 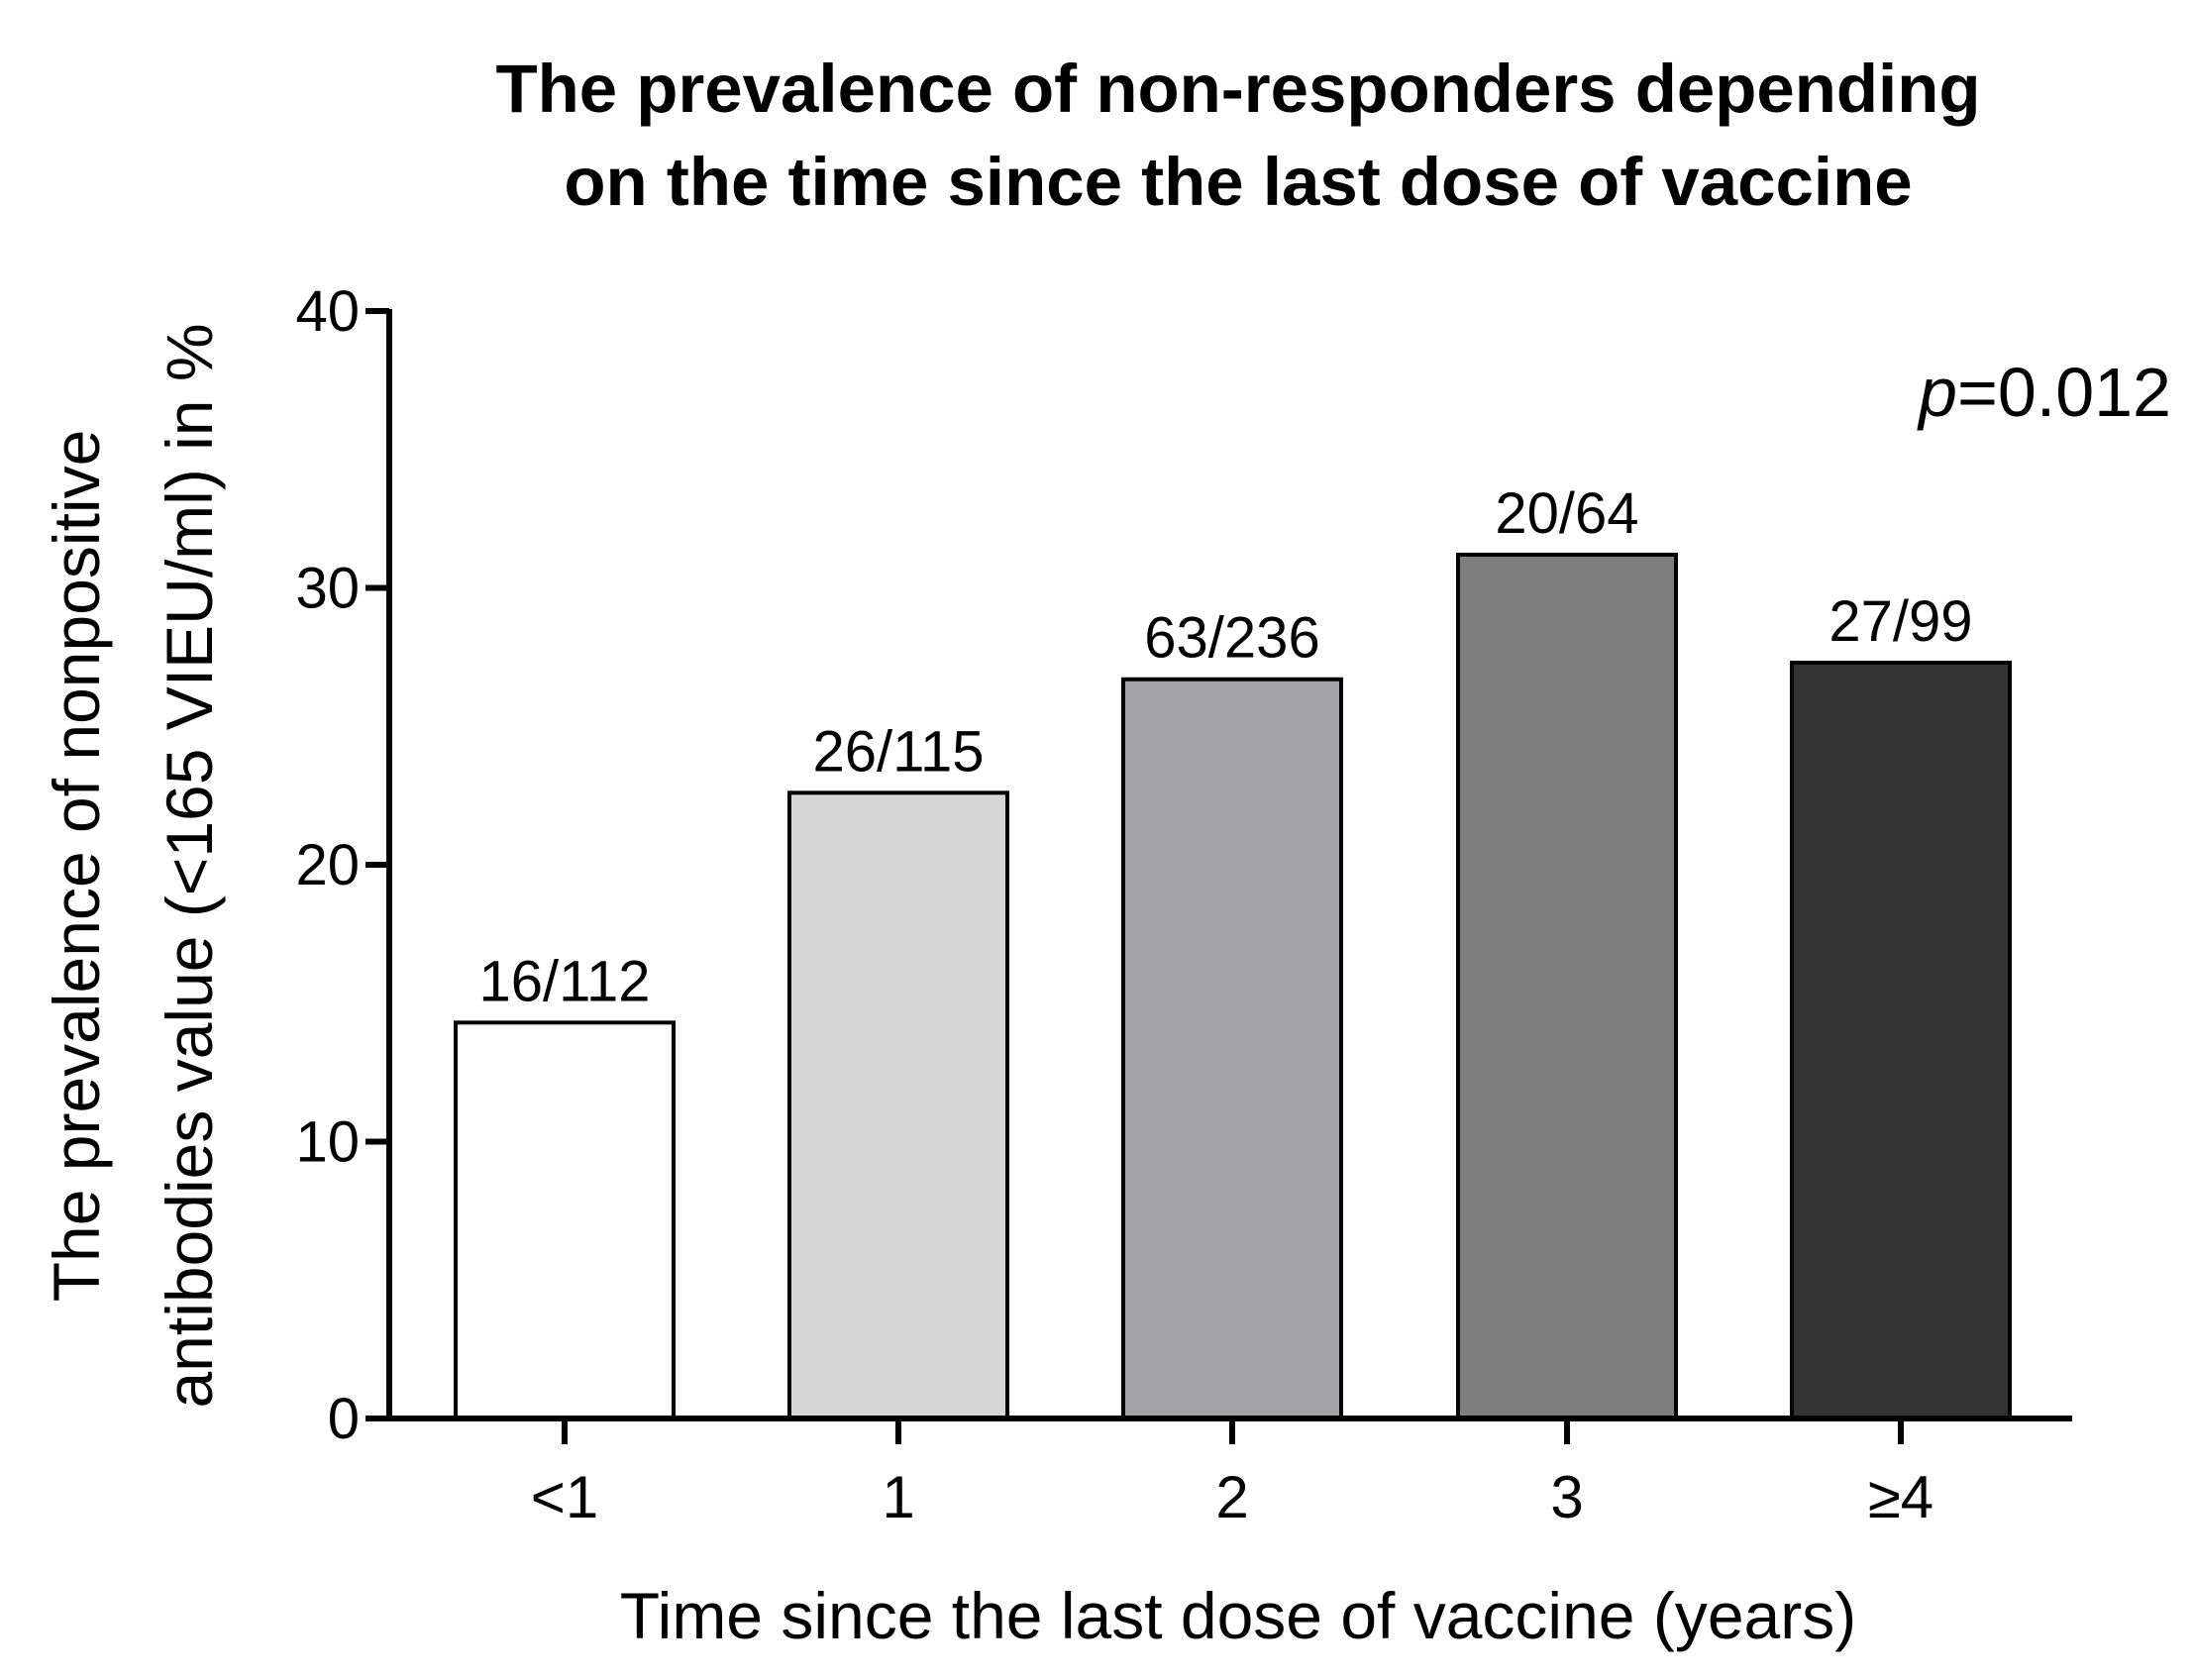 I want to click on y-tick-label-1: 10, so click(x=327, y=1142).